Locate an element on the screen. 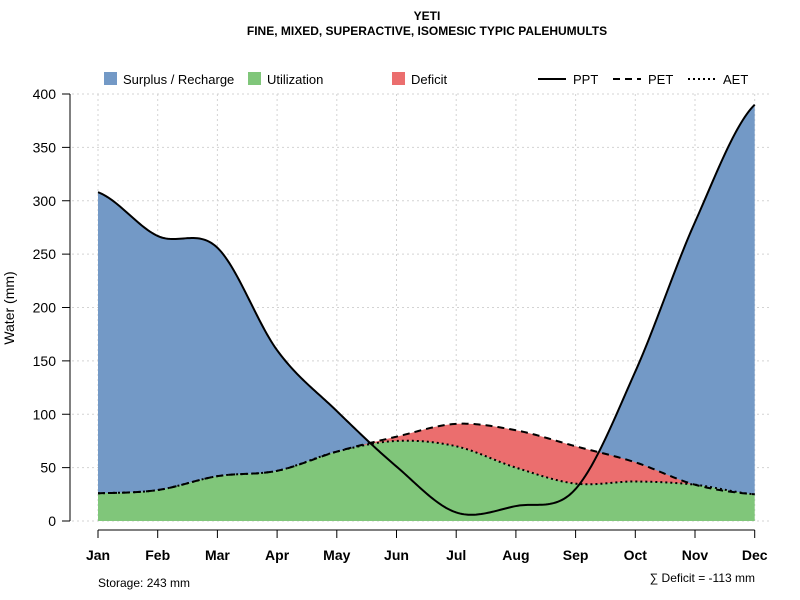  y-tick-label-50: 50 is located at coordinates (48, 468).